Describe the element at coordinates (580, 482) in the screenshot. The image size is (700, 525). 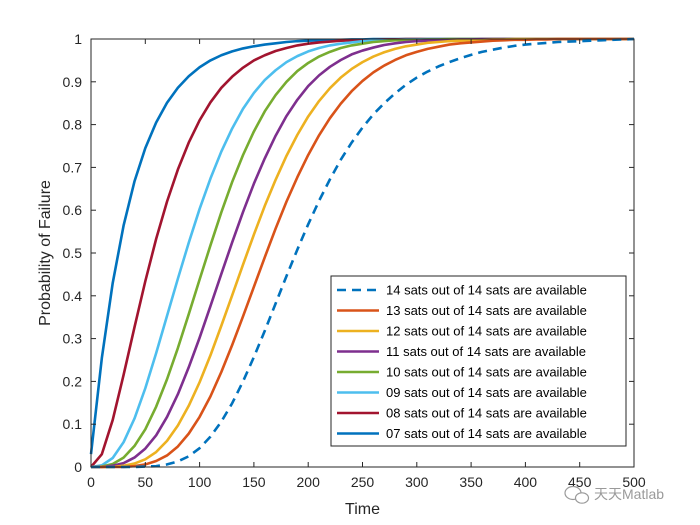
I see `x-tick-label: 450` at that location.